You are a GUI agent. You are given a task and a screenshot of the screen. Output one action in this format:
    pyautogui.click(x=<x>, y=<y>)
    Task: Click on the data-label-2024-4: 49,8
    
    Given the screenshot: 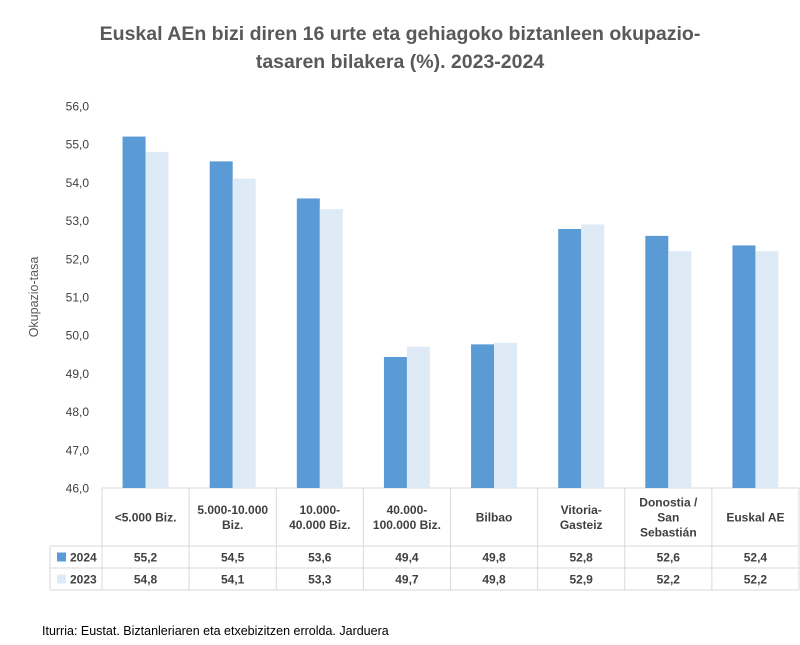 What is the action you would take?
    pyautogui.click(x=494, y=558)
    